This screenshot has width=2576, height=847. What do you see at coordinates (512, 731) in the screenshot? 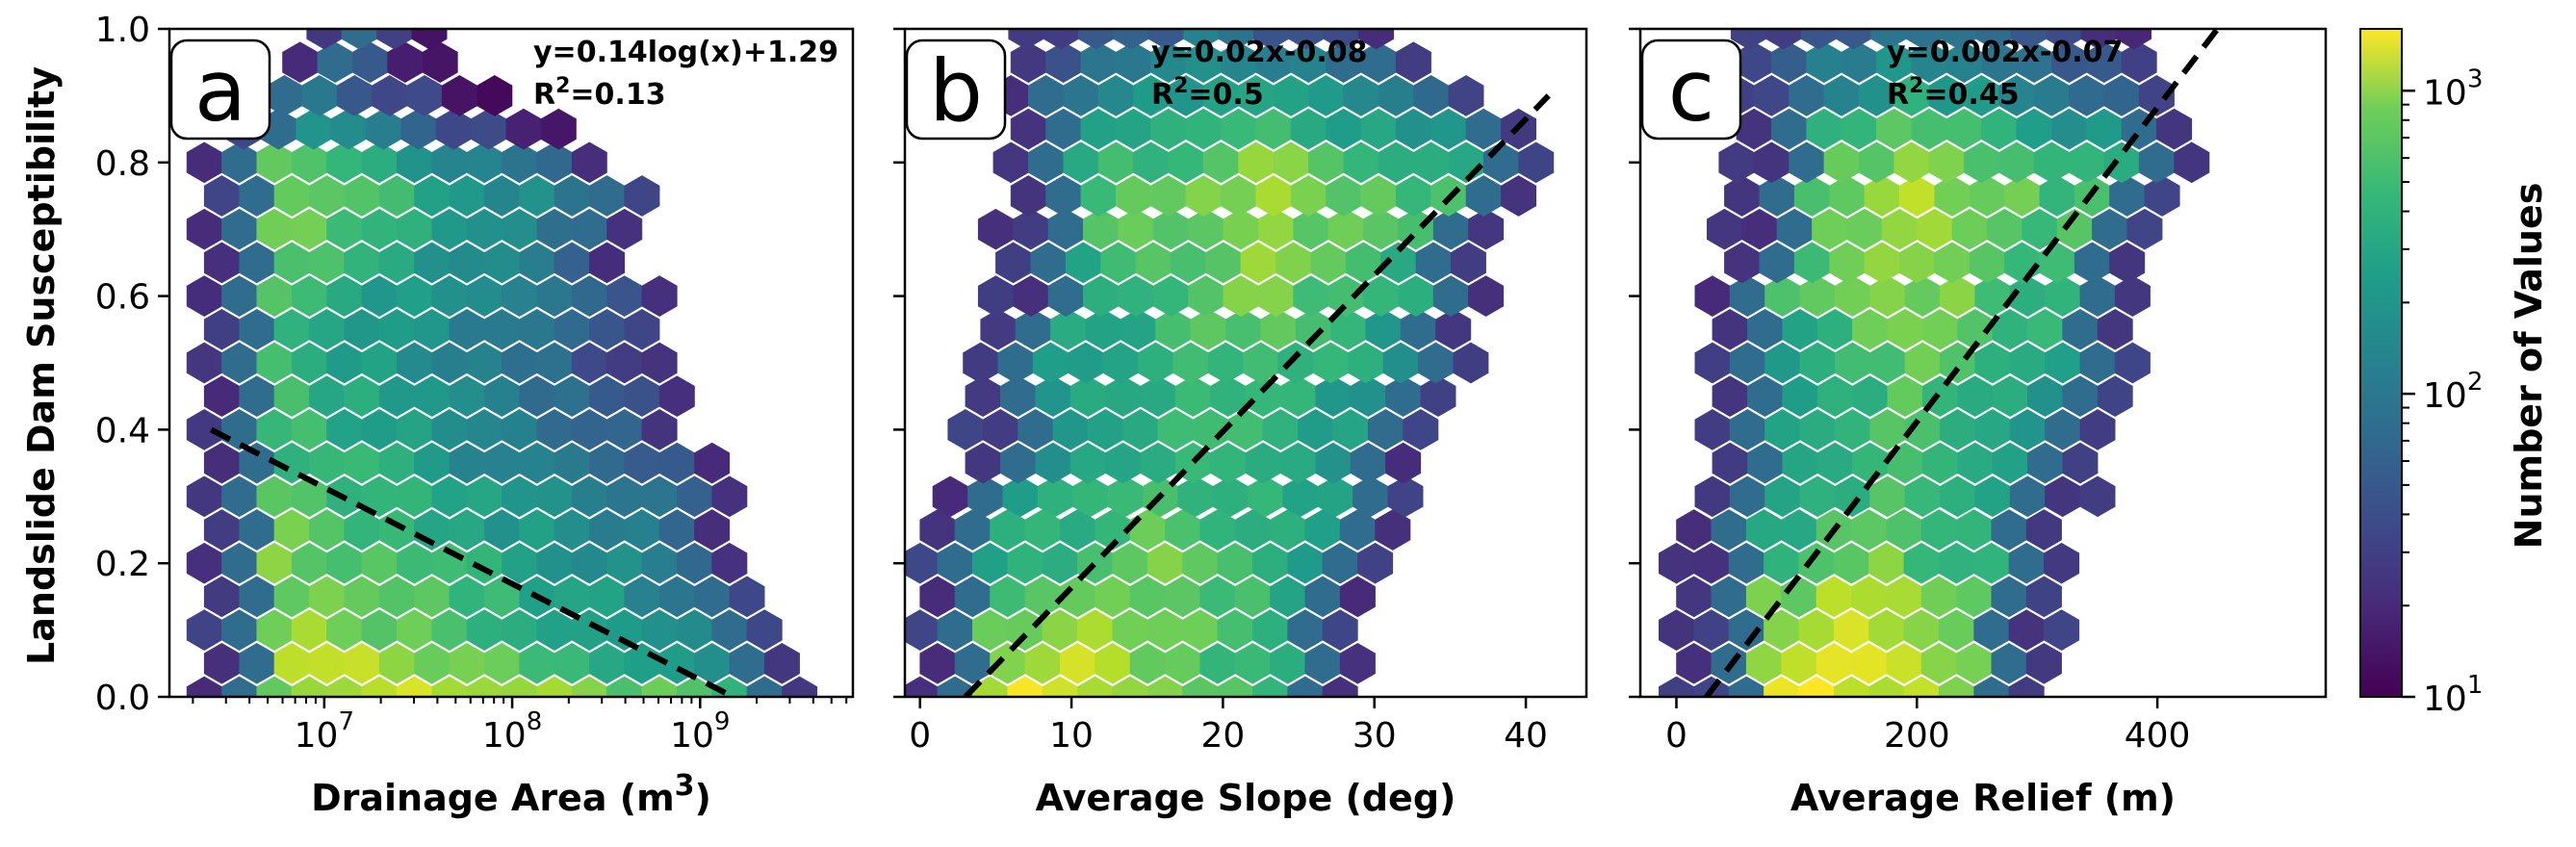
I see `x-tick-label: 108` at bounding box center [512, 731].